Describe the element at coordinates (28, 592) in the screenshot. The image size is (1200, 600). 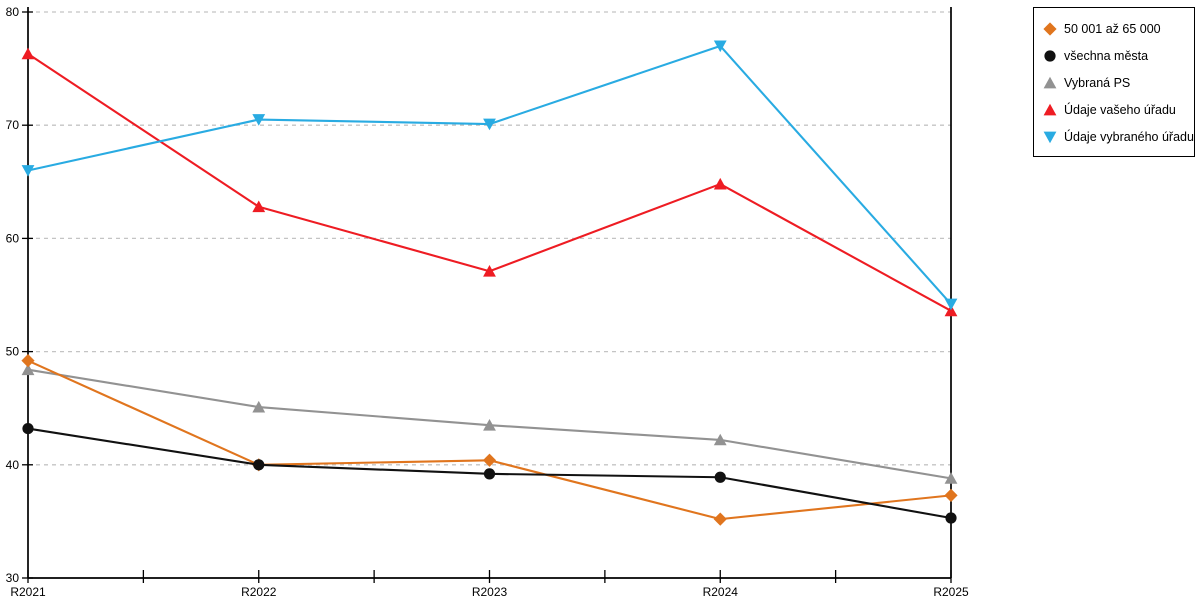
I see `x-tick-label: R2021` at that location.